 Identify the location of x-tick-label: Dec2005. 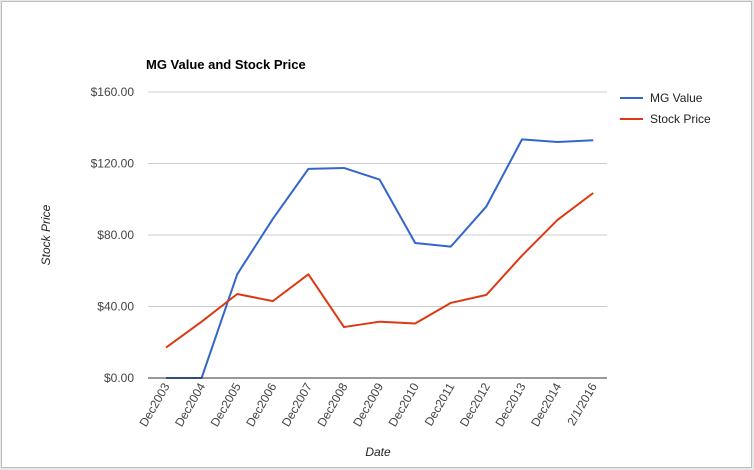
(226, 404).